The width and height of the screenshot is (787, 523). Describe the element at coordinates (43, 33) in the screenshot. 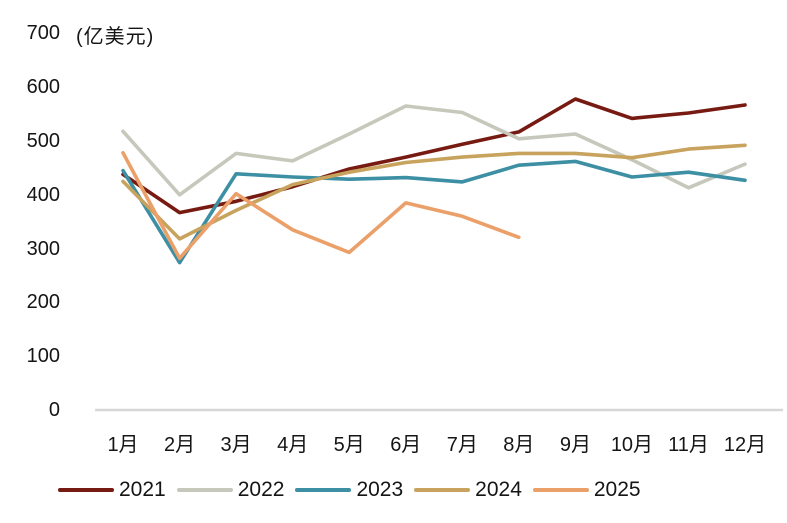

I see `y-tick-label-700: 700` at that location.